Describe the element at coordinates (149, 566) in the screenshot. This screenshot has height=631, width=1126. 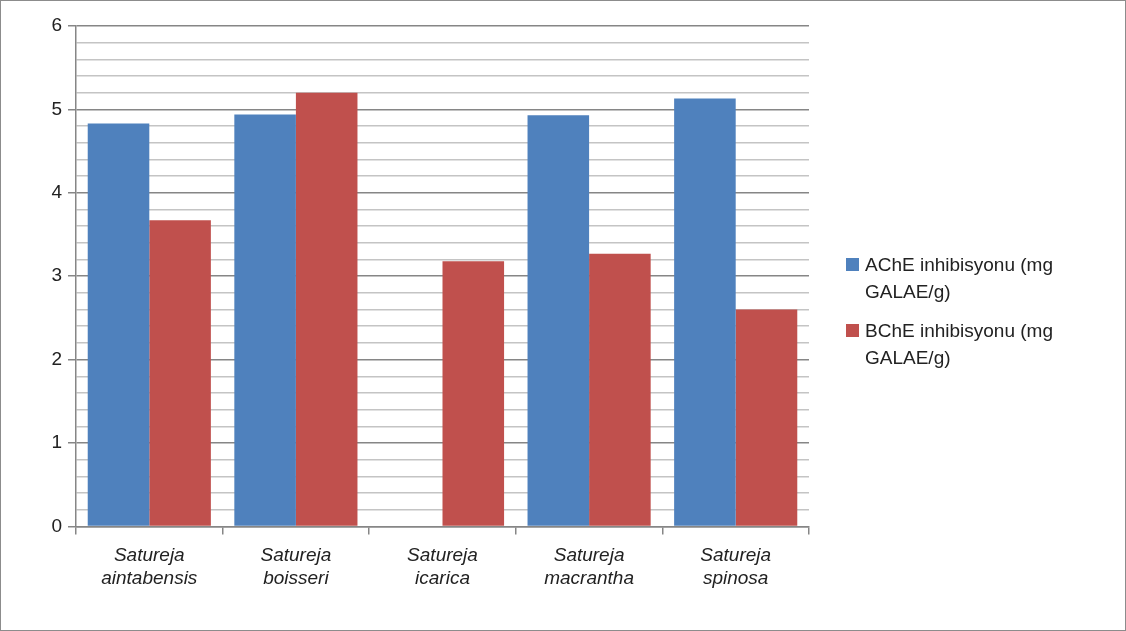
I see `x-tick-label: Satureja aintabensis` at that location.